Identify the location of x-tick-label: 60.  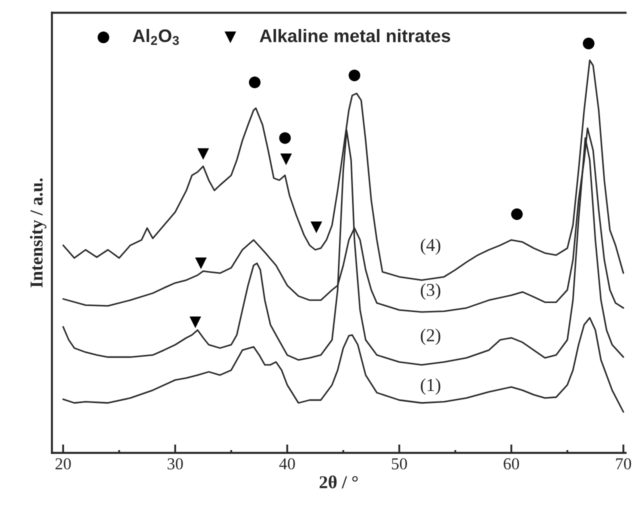
(512, 464).